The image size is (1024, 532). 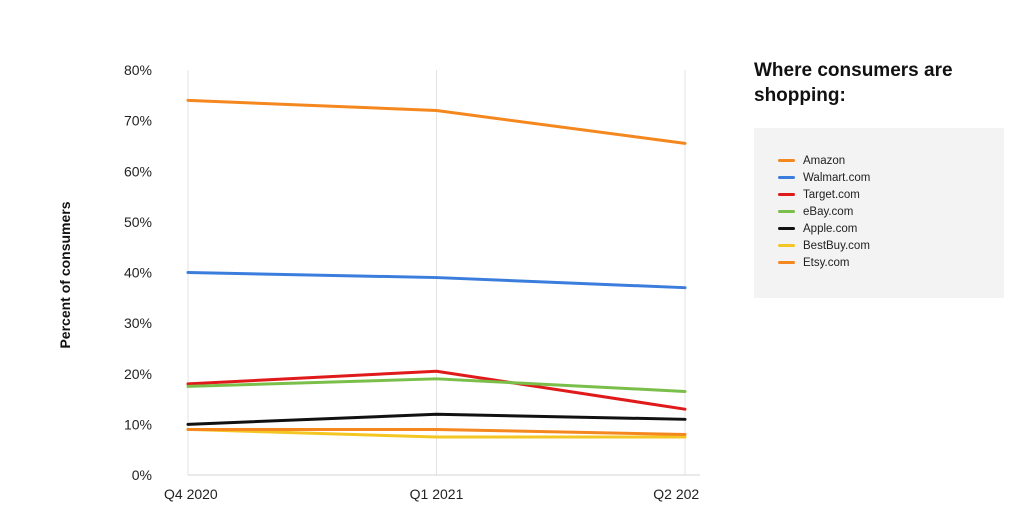 What do you see at coordinates (831, 194) in the screenshot?
I see `legend-label: Target.com` at bounding box center [831, 194].